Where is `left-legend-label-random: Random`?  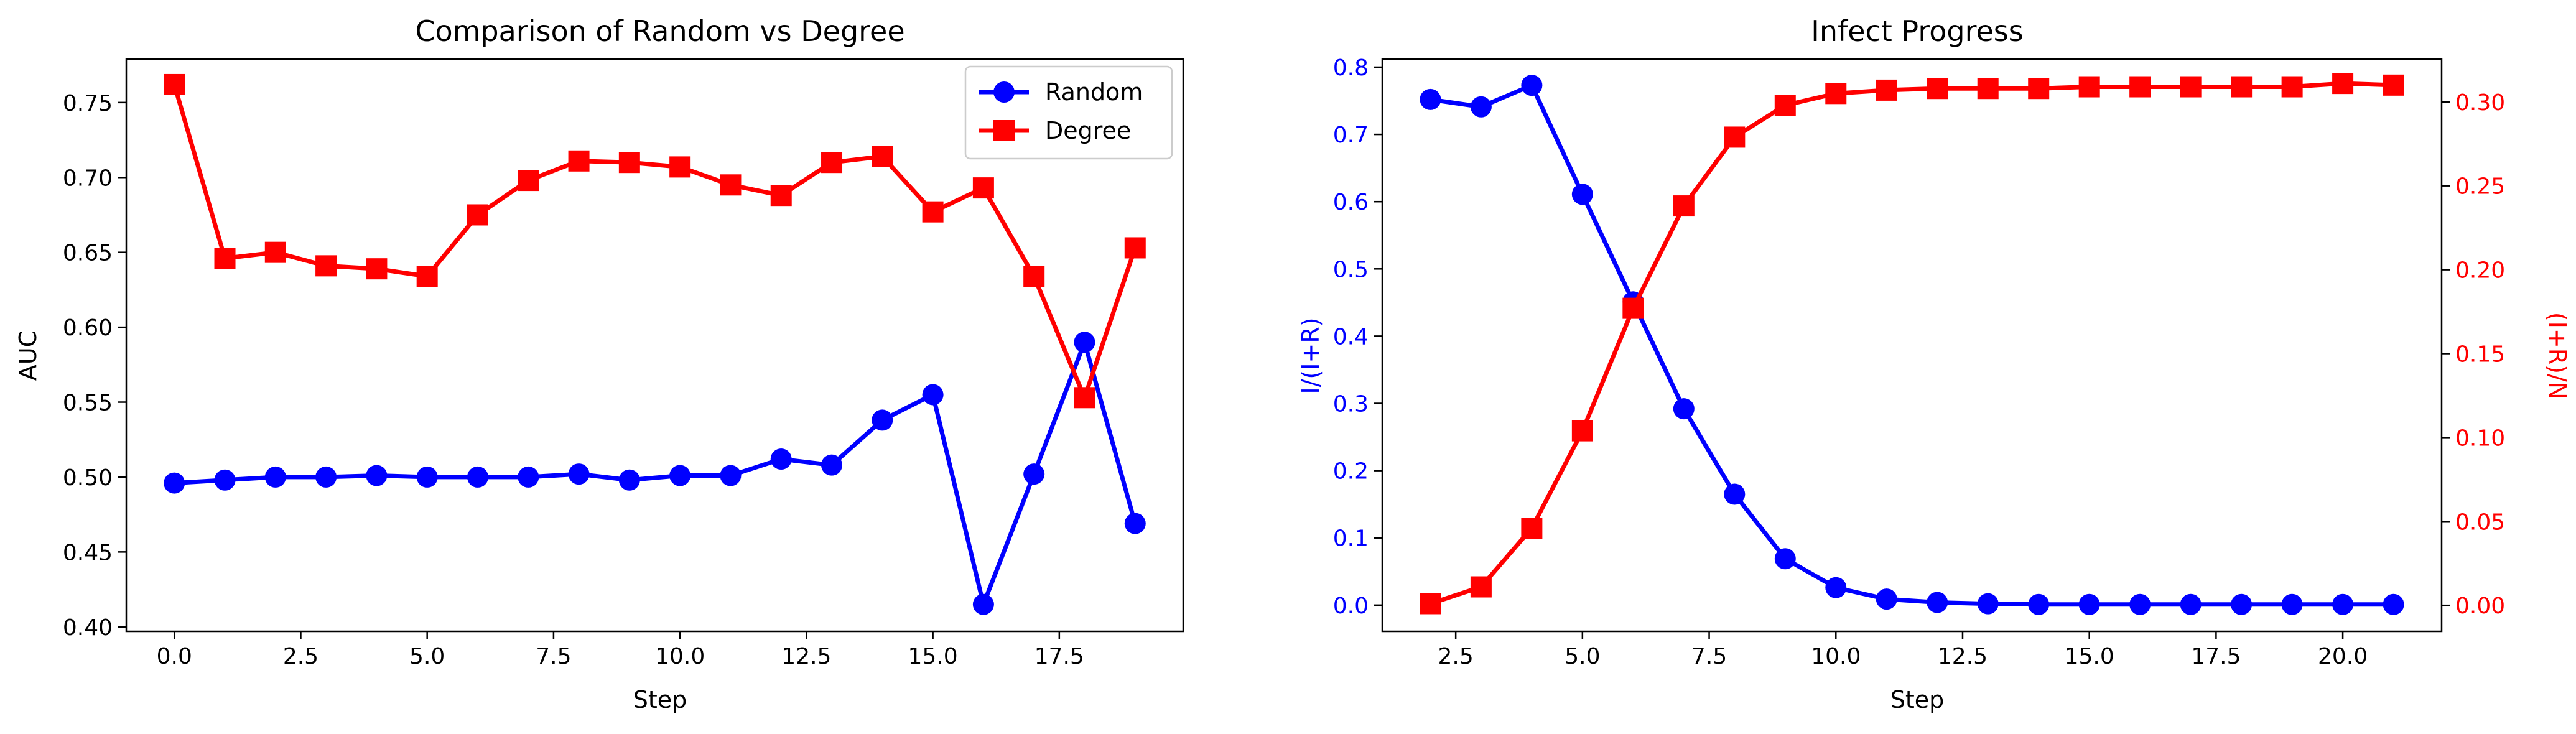
left-legend-label-random: Random is located at coordinates (1094, 92).